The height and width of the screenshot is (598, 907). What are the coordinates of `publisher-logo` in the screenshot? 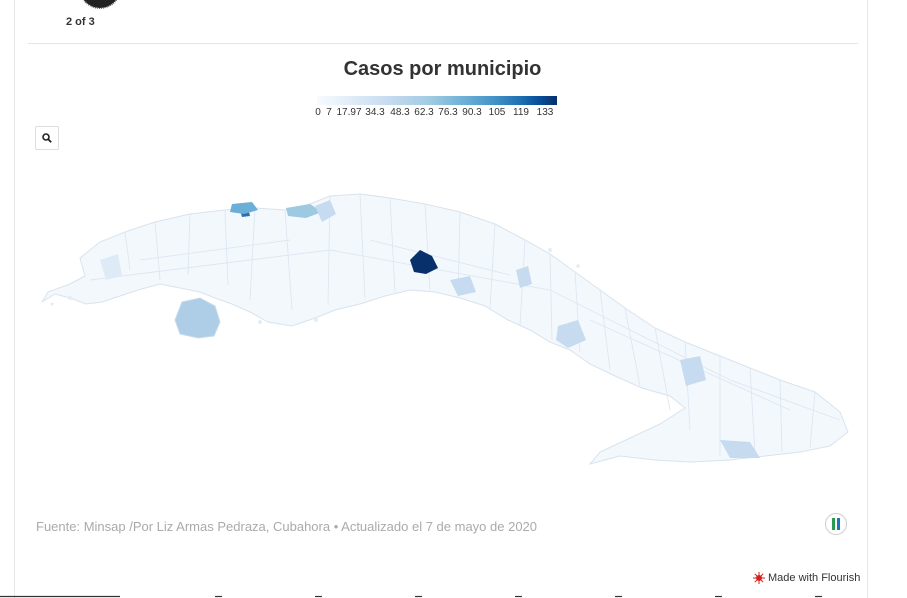 It's located at (836, 524).